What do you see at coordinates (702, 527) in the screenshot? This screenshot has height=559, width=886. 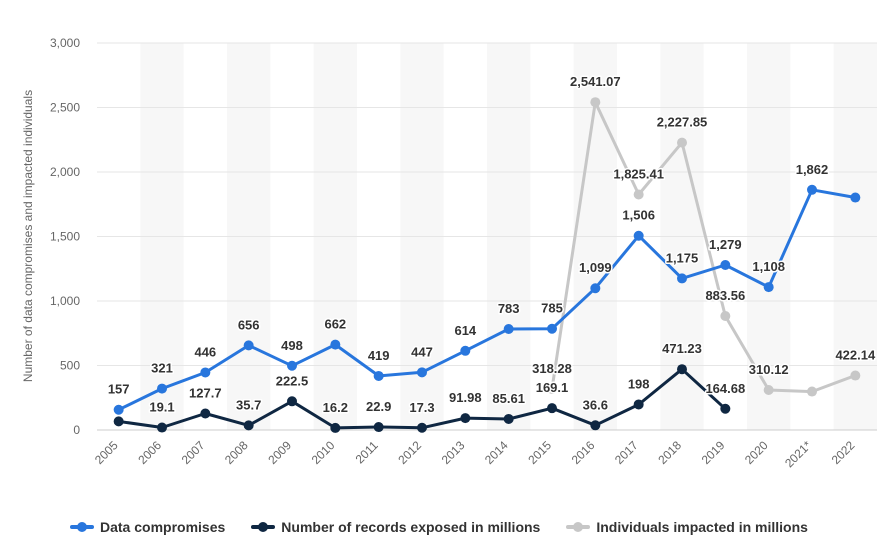 I see `legend-label-individuals-impacted: Individuals impacted in millions` at bounding box center [702, 527].